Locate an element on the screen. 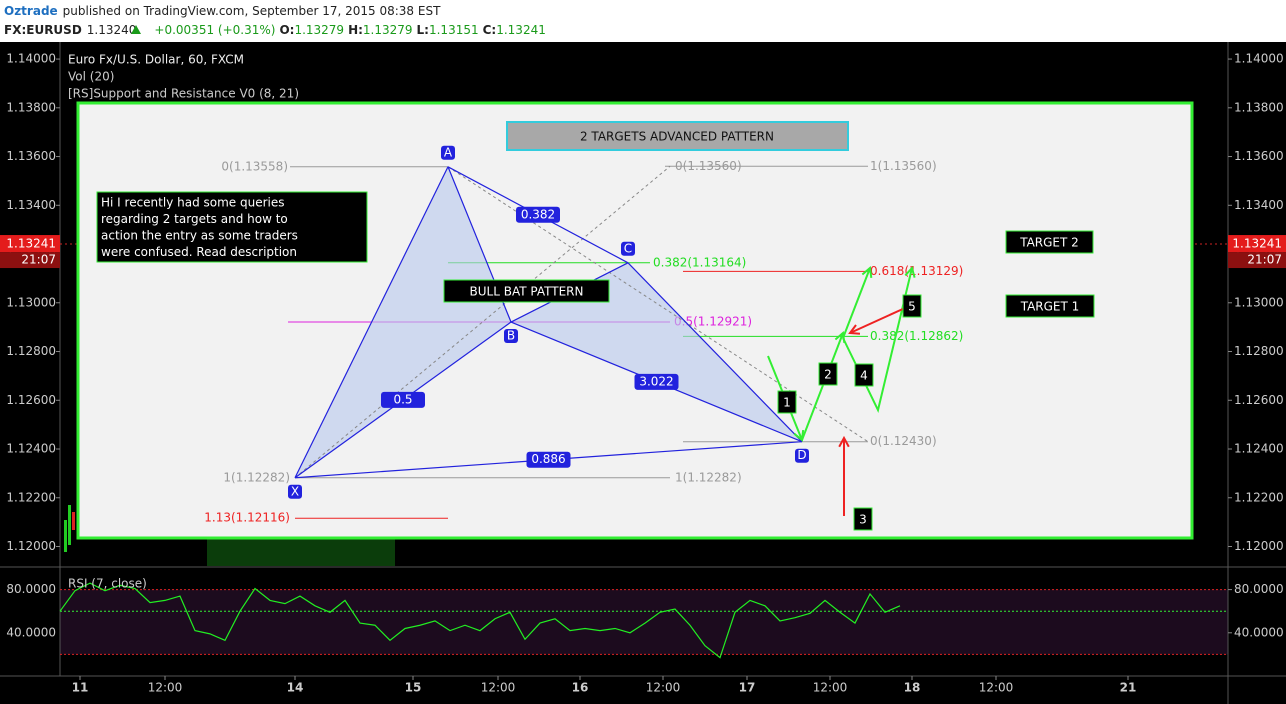 The height and width of the screenshot is (704, 1286). y-tick-label: 1.13800 is located at coordinates (1259, 107).